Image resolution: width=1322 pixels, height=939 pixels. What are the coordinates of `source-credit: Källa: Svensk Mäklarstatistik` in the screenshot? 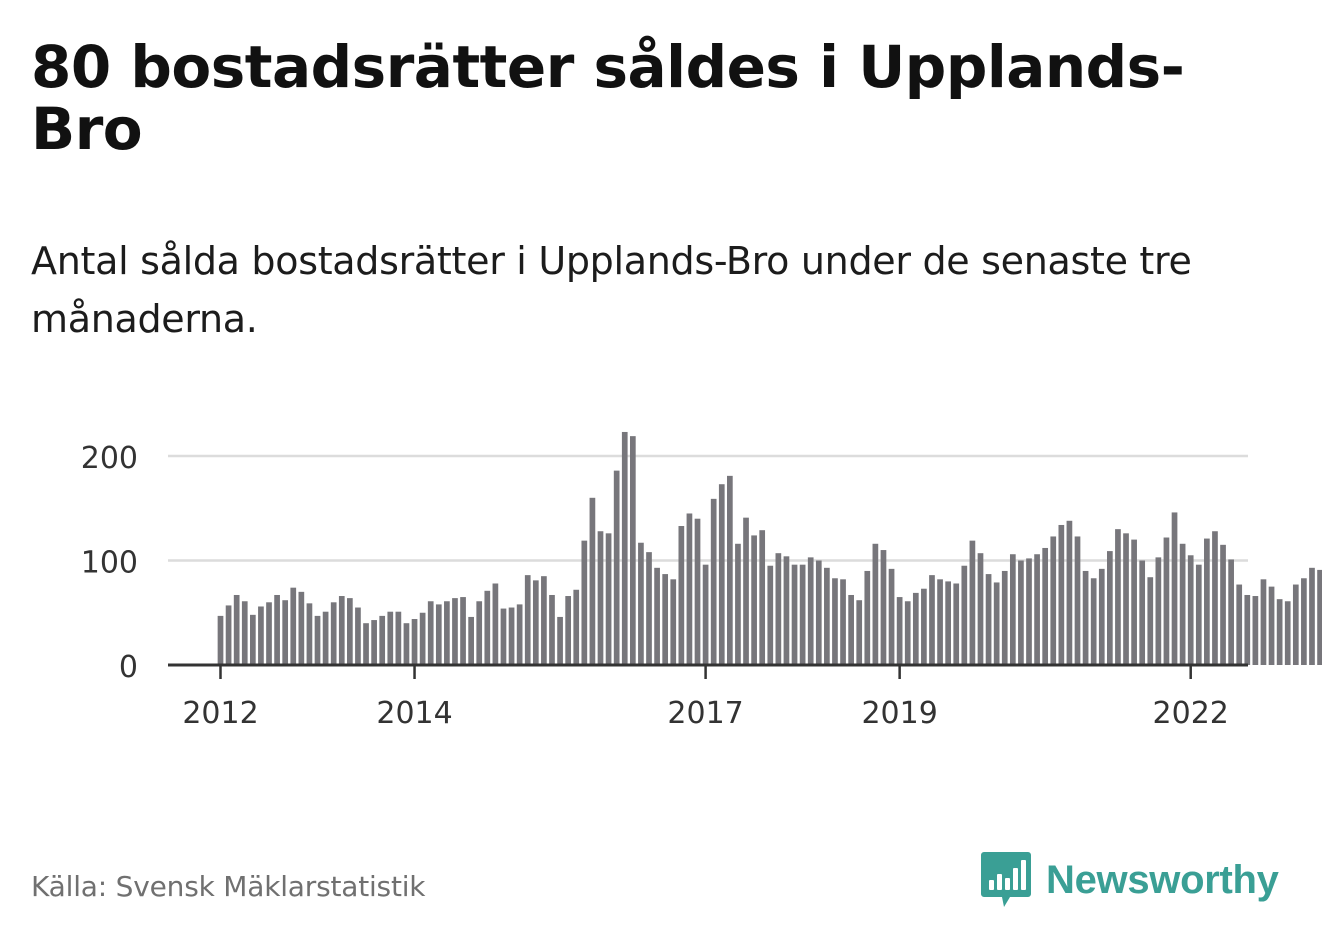 It's located at (228, 886).